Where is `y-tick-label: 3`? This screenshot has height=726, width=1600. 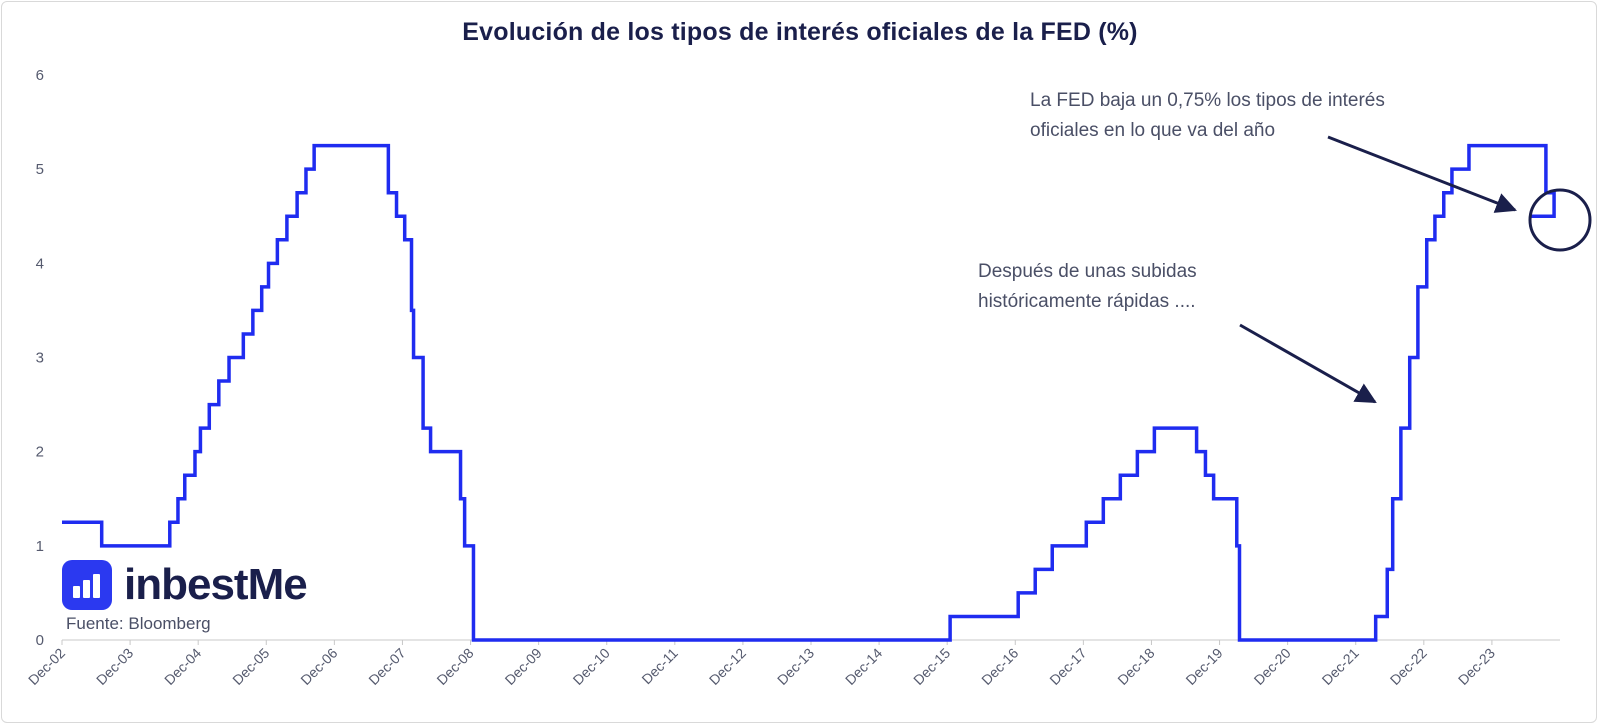 y-tick-label: 3 is located at coordinates (40, 358).